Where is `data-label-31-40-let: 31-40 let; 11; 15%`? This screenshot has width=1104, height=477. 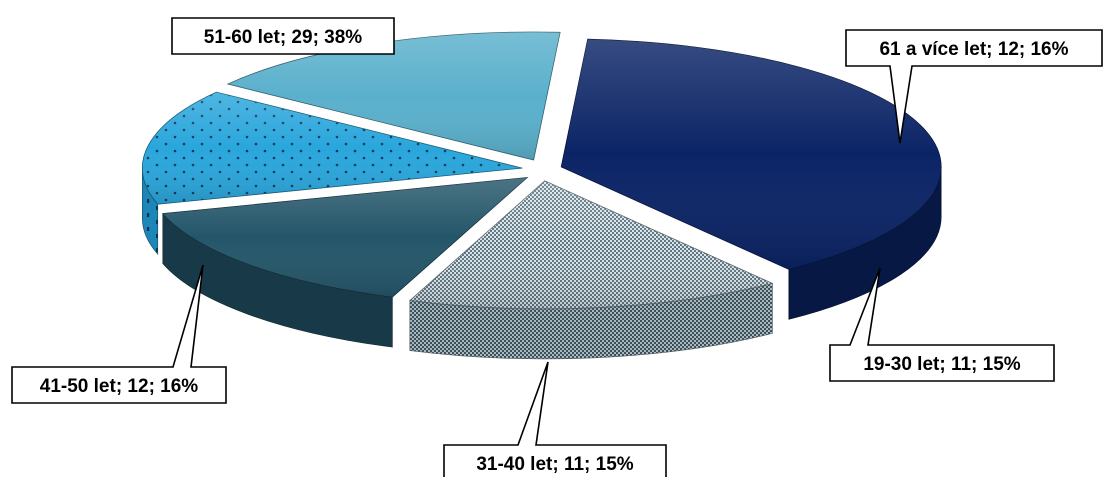 data-label-31-40-let: 31-40 let; 11; 15% is located at coordinates (555, 419).